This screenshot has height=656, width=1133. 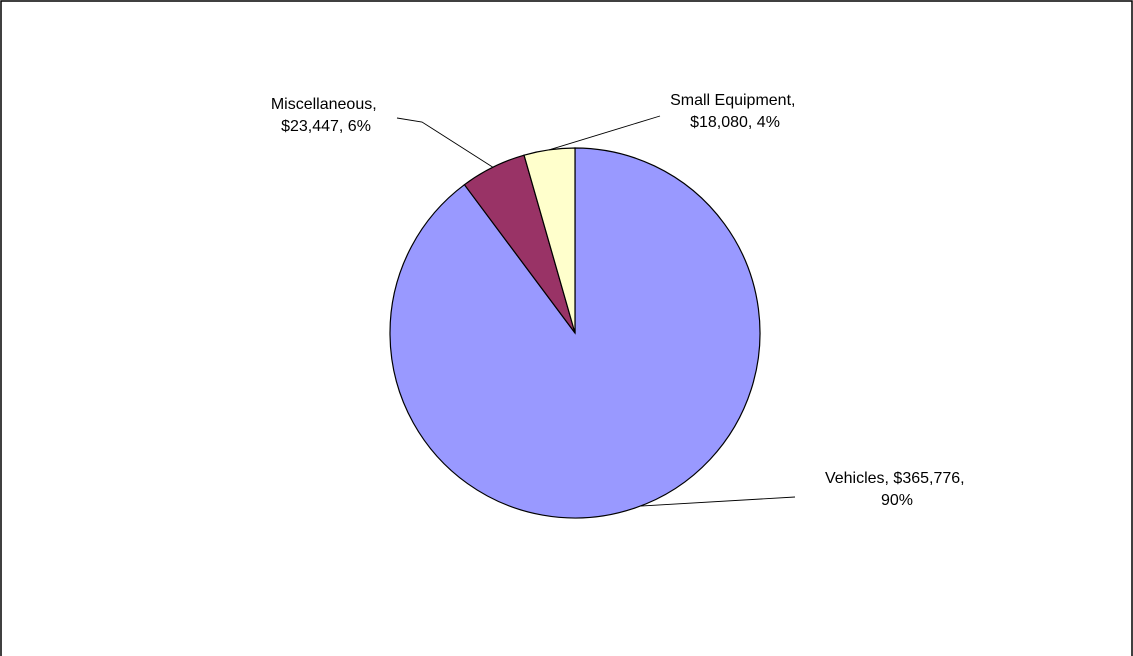 I want to click on data-label-small-equipment: Small Equipment, $18,080, 4%, so click(x=735, y=111).